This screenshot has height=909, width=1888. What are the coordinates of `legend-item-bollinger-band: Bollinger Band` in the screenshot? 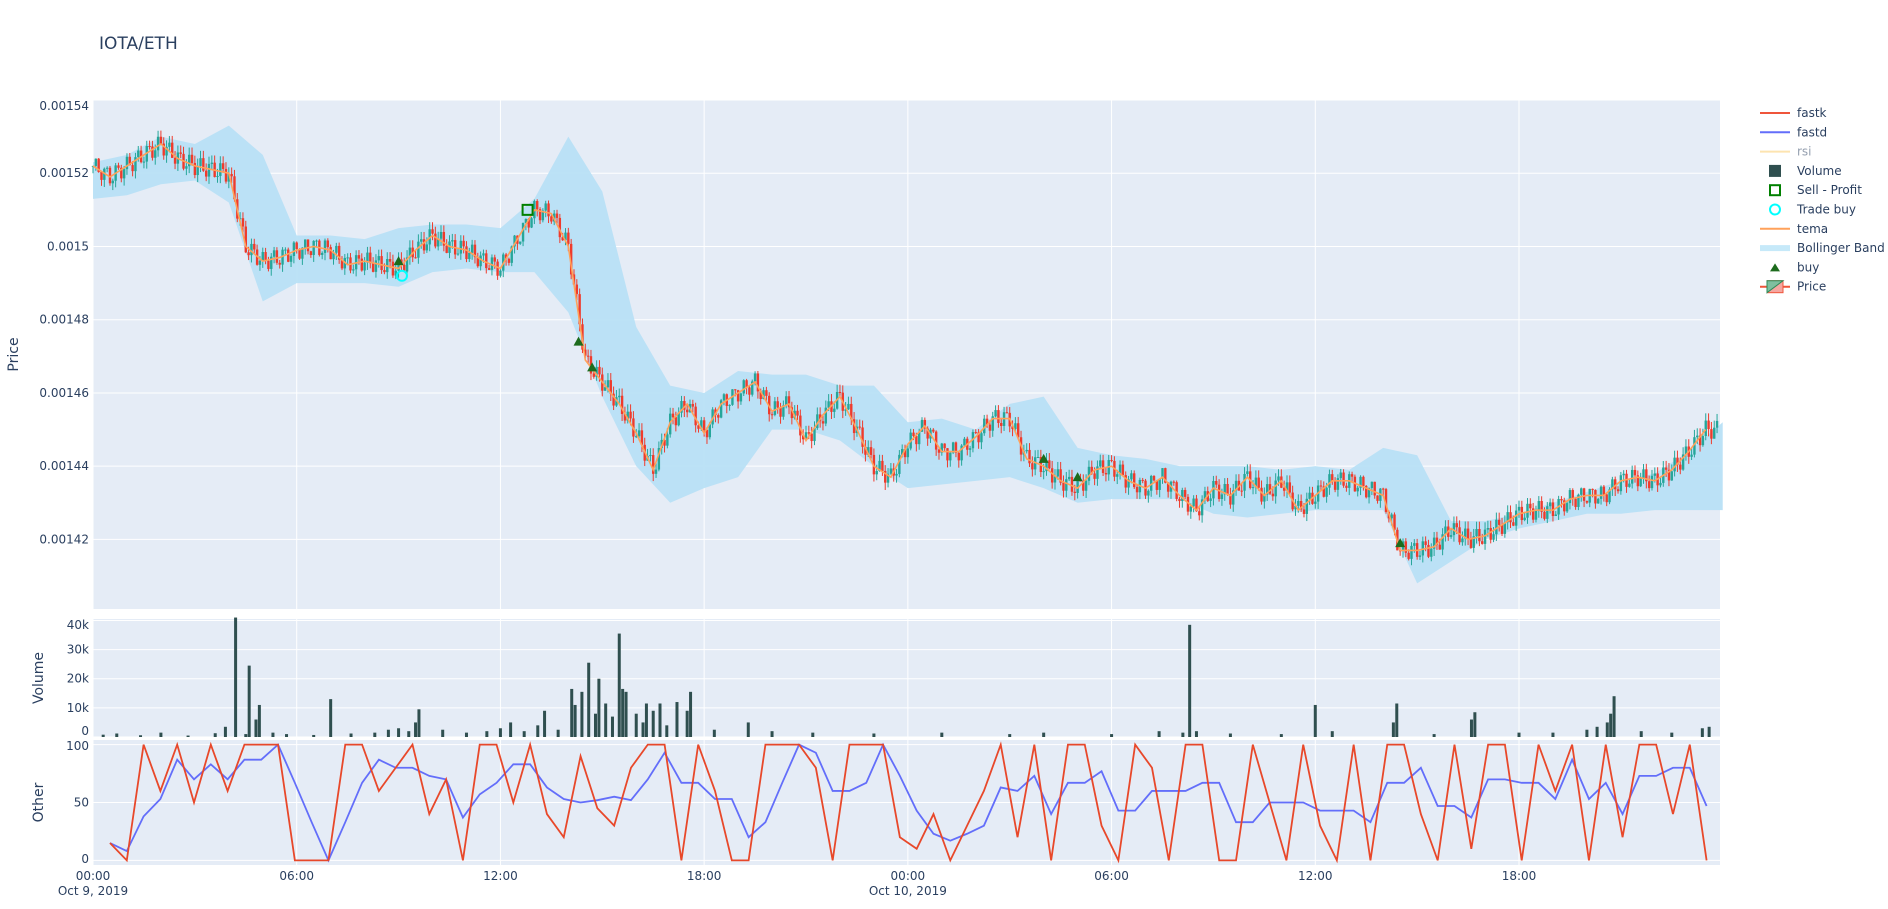 It's located at (1822, 248).